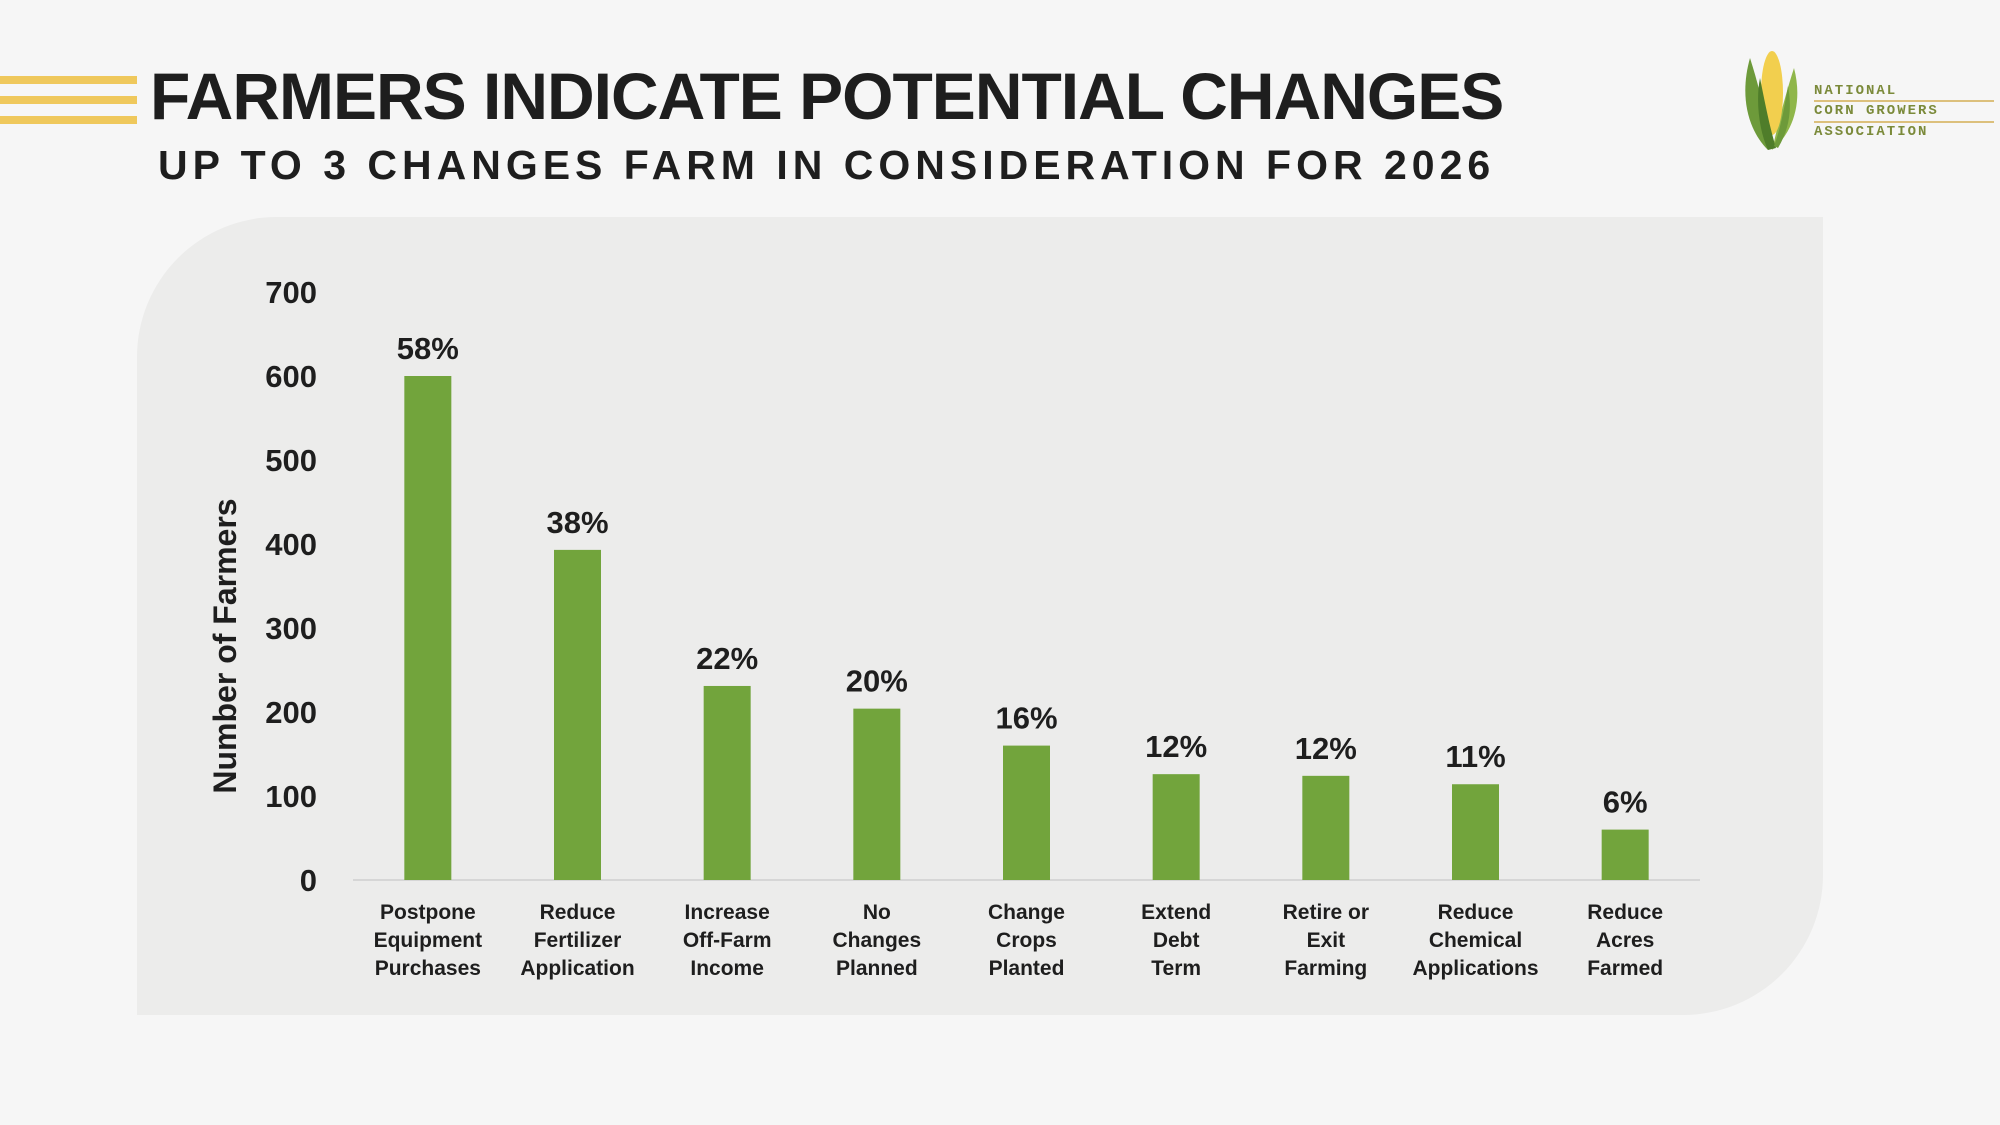 The image size is (2000, 1125). Describe the element at coordinates (577, 522) in the screenshot. I see `data-label: 38%` at that location.